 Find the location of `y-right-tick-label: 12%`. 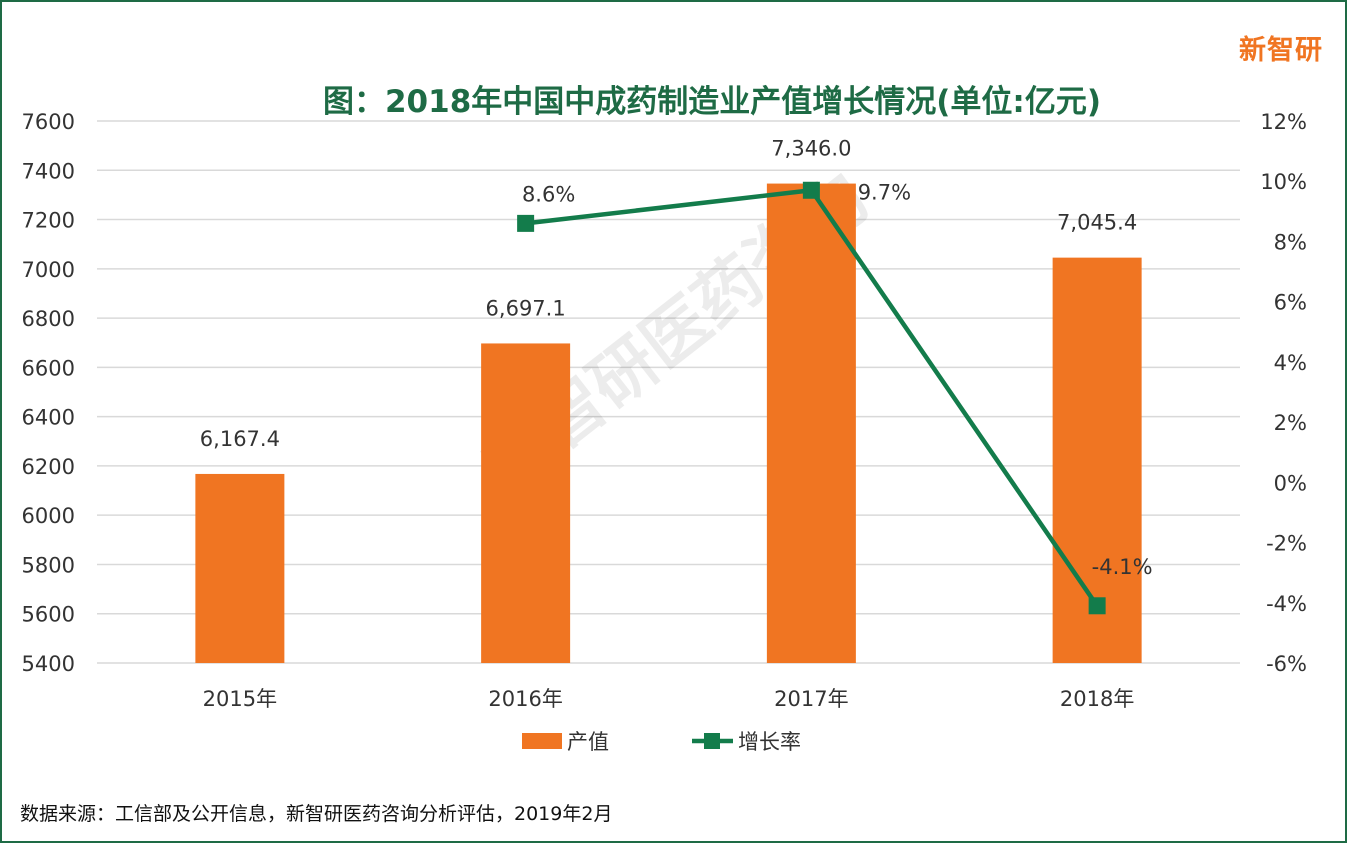

y-right-tick-label: 12% is located at coordinates (1283, 122).